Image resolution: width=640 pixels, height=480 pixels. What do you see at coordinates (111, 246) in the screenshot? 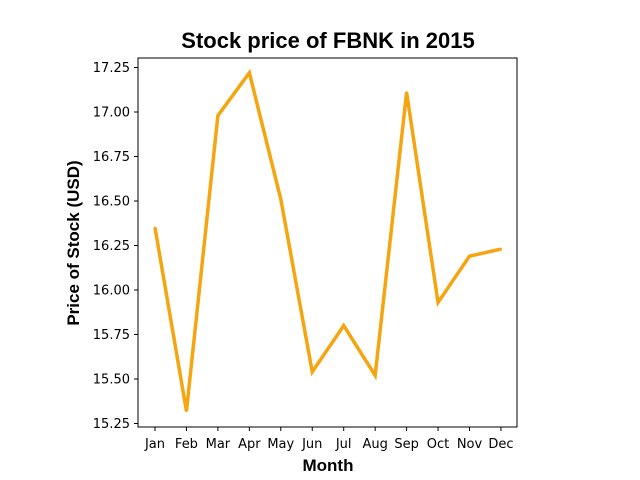
I see `y-tick-label: 16.25` at bounding box center [111, 246].